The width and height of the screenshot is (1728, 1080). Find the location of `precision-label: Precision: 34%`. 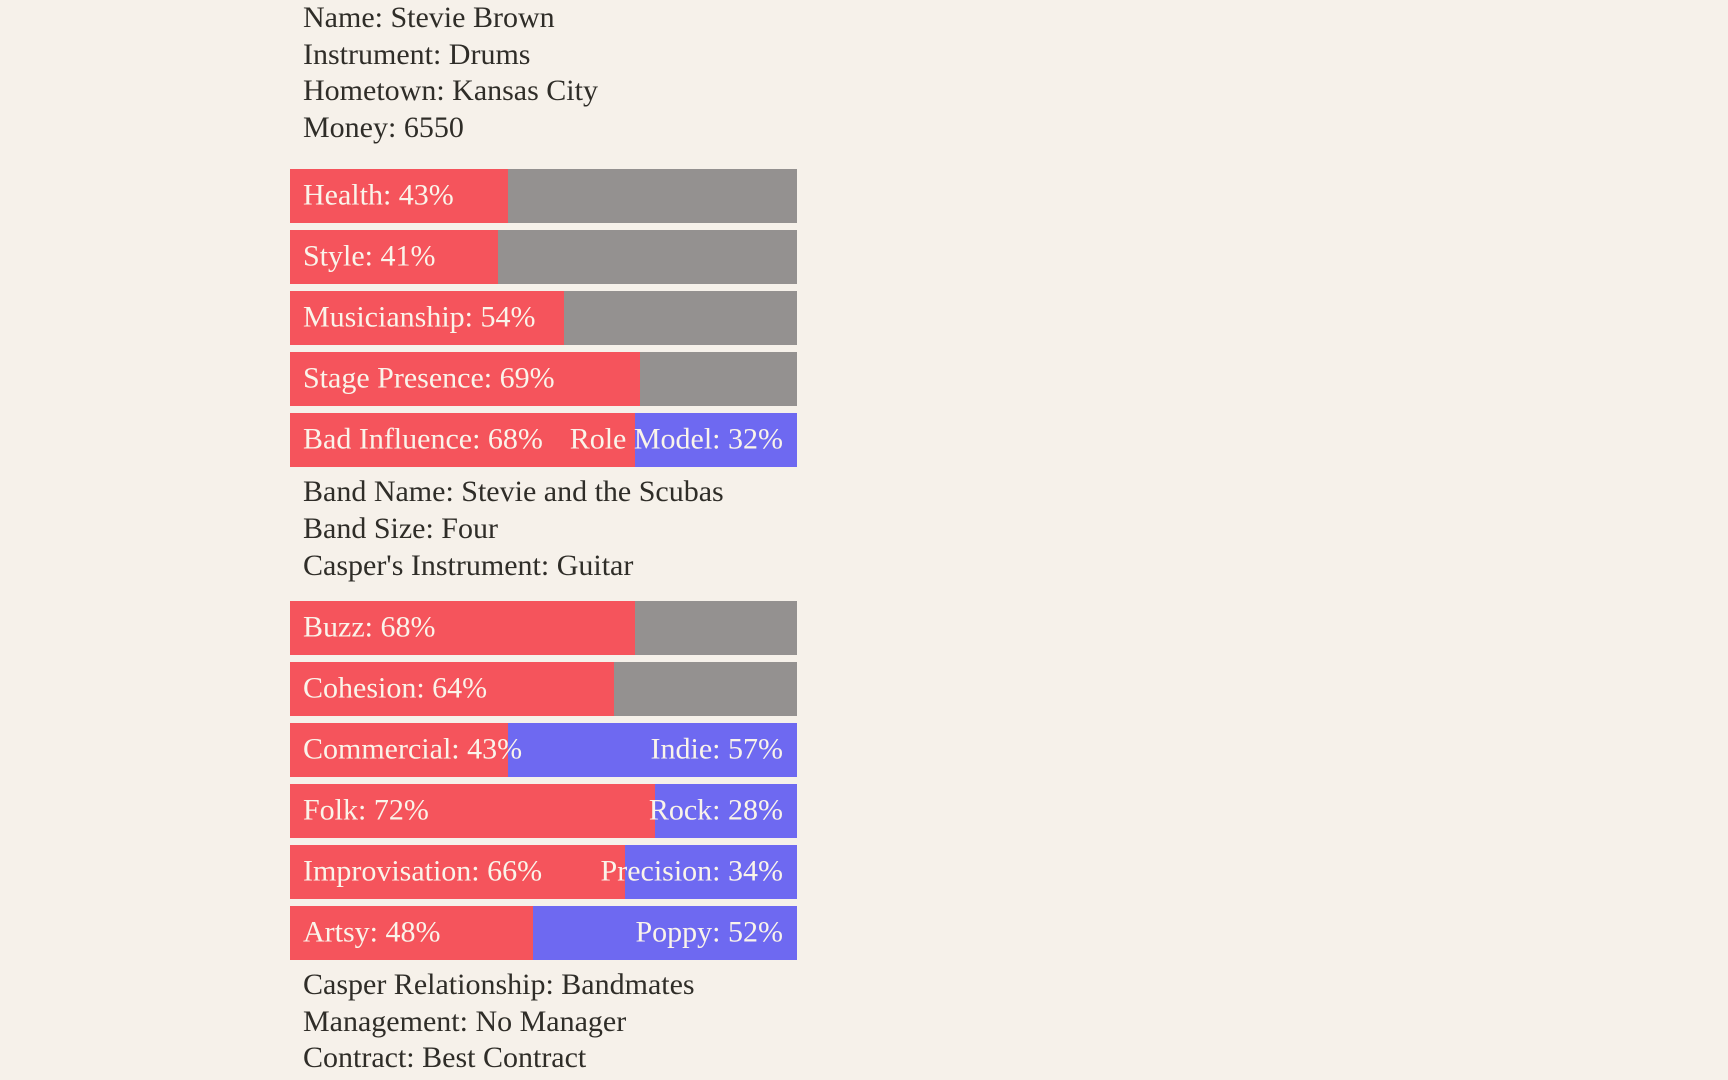

precision-label: Precision: 34% is located at coordinates (691, 871).